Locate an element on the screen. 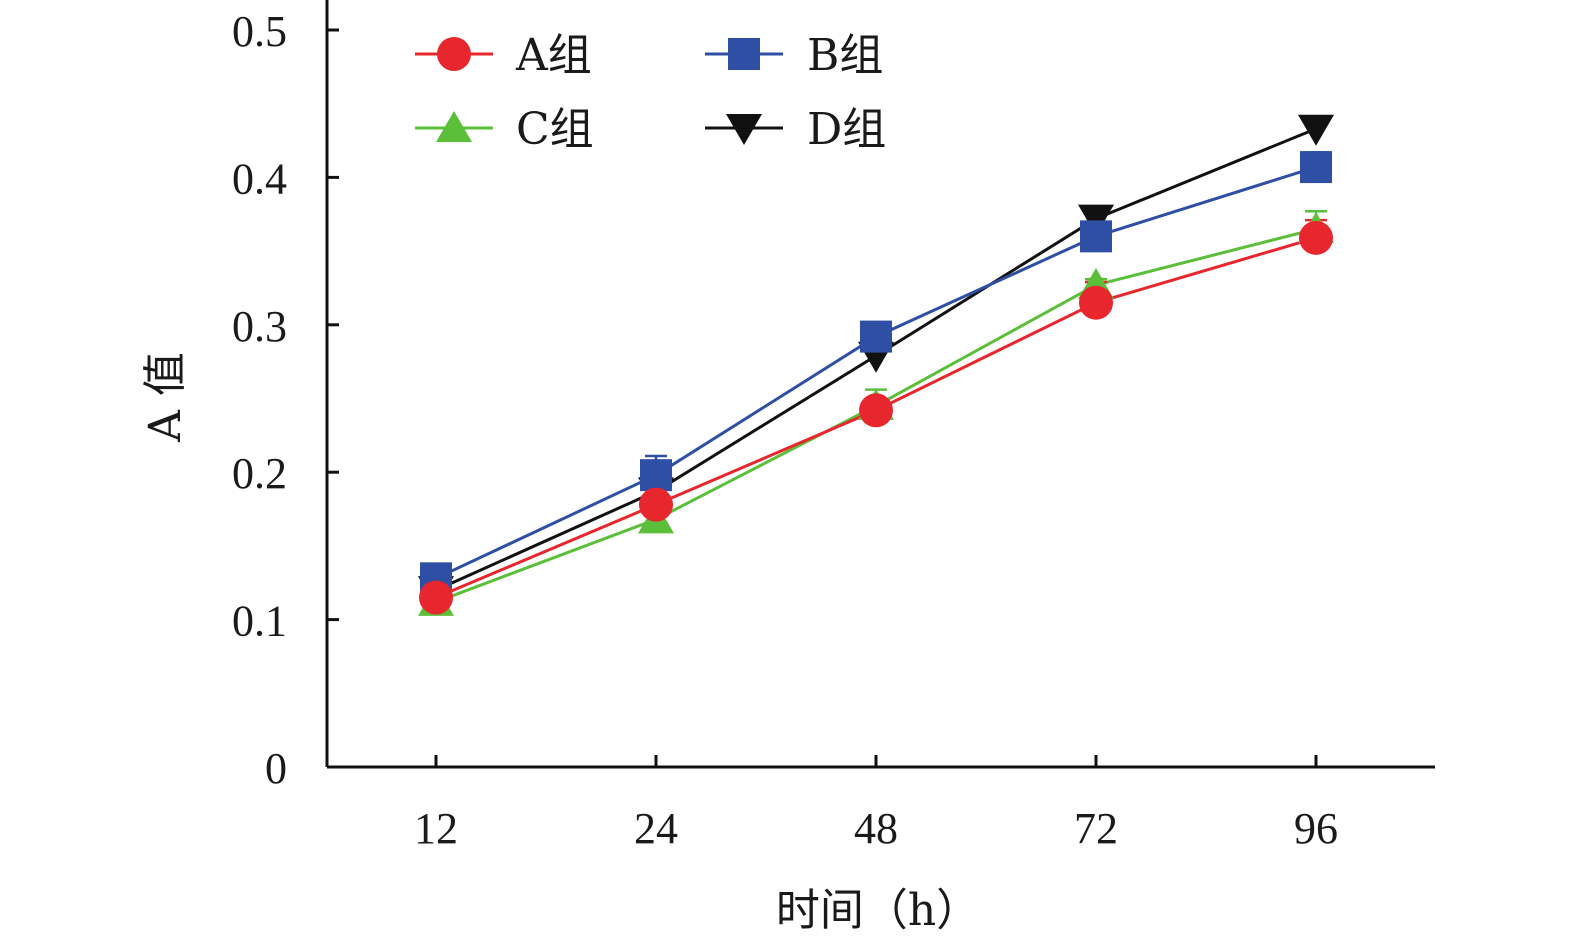 This screenshot has width=1575, height=951. x-tick-label: 12 is located at coordinates (436, 828).